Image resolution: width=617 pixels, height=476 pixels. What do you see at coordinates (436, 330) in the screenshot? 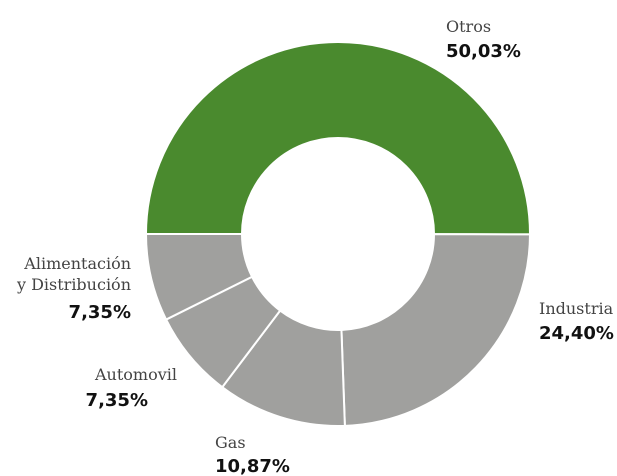
I see `slice-industria` at bounding box center [436, 330].